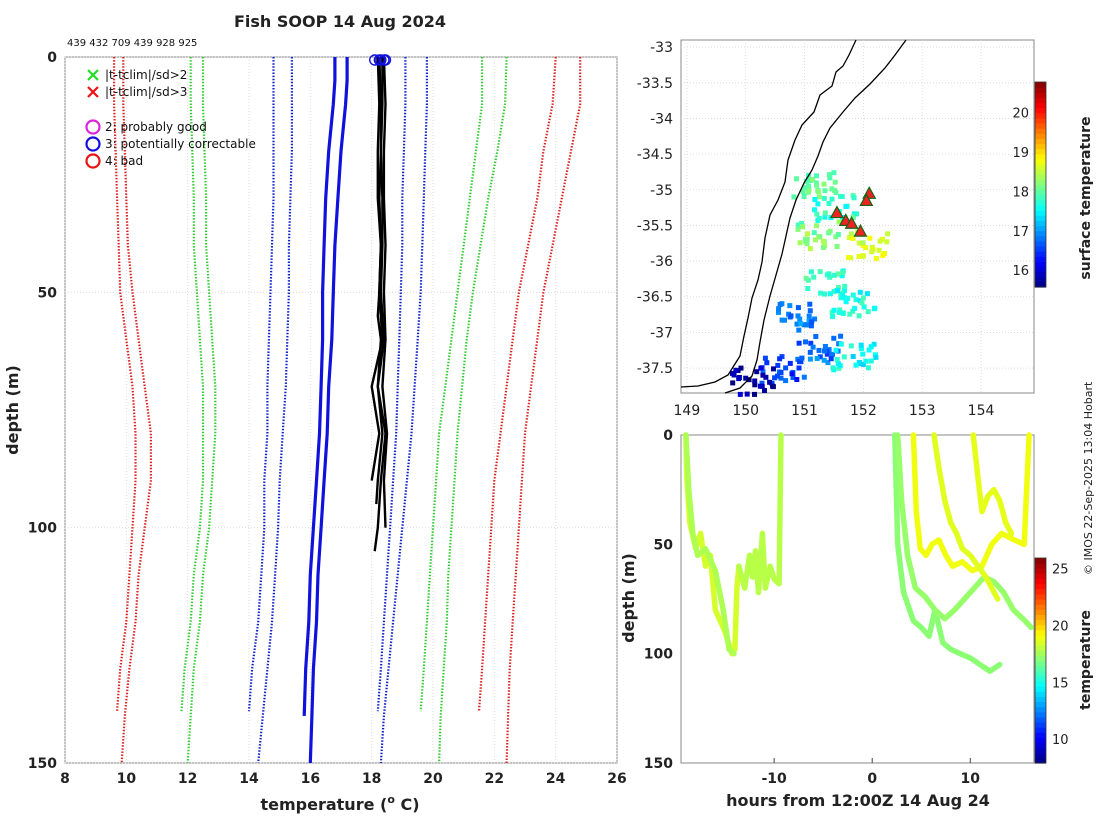  What do you see at coordinates (12, 410) in the screenshot?
I see `y-axis-label: depth (m)` at bounding box center [12, 410].